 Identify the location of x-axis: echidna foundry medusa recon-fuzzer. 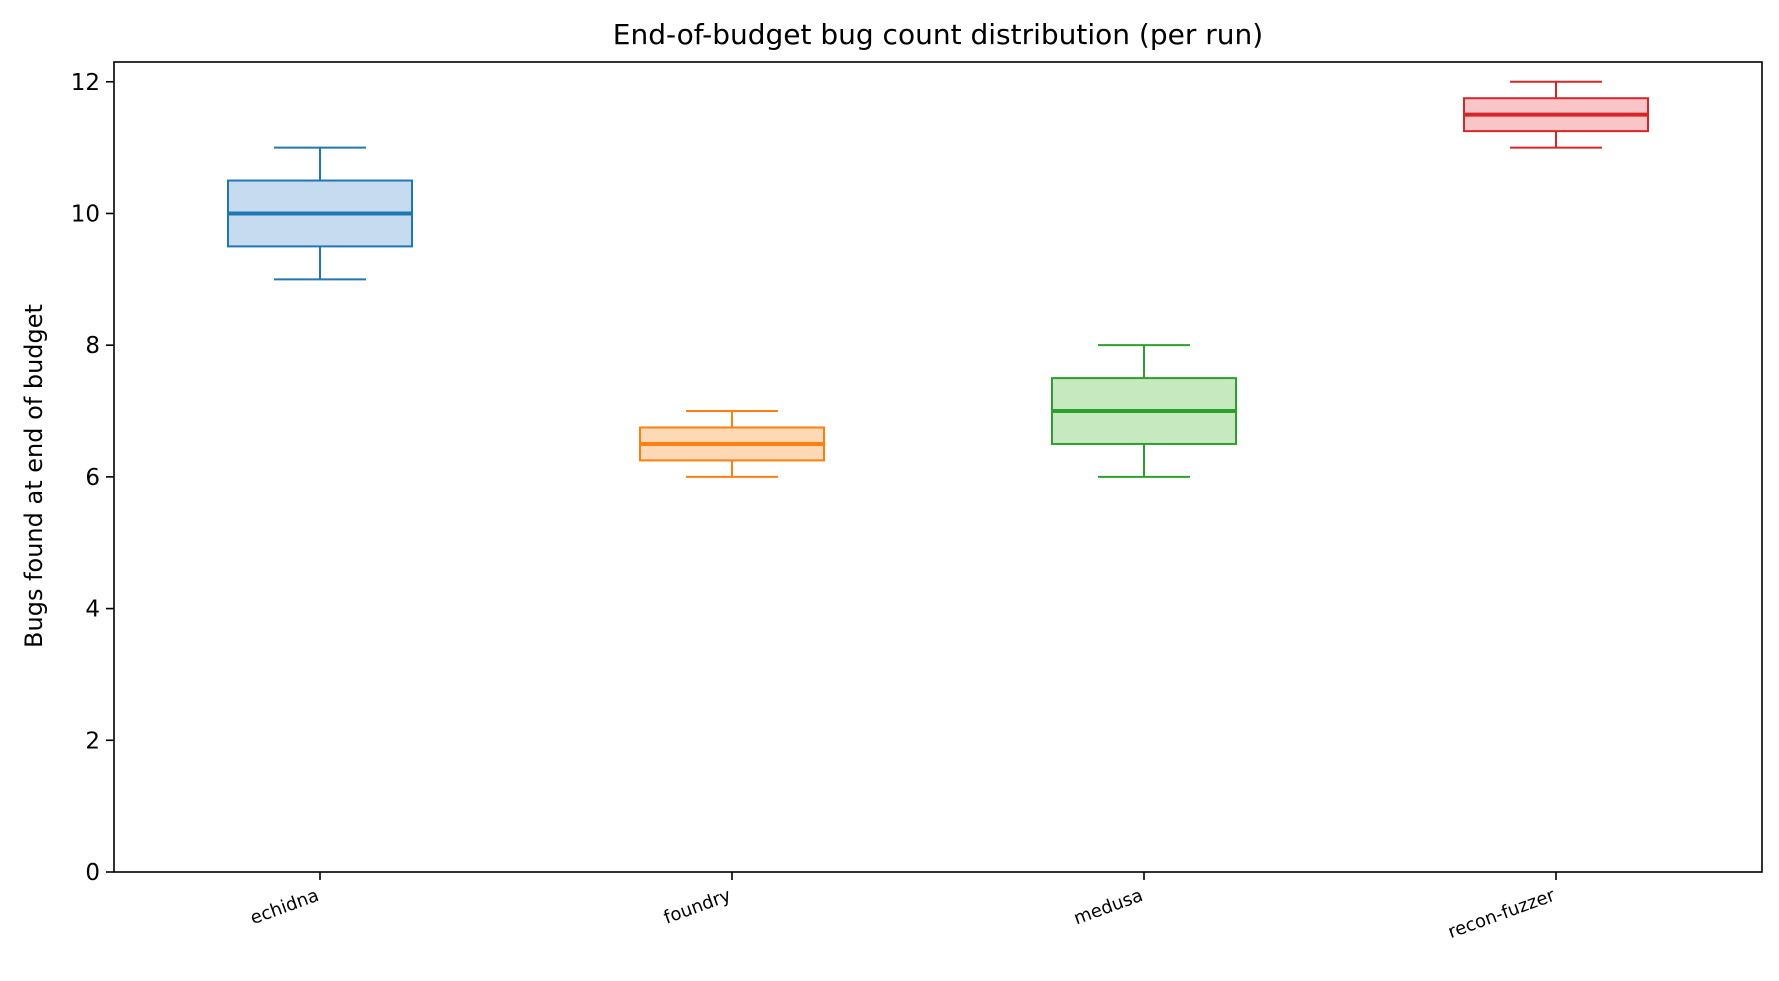
(903, 907).